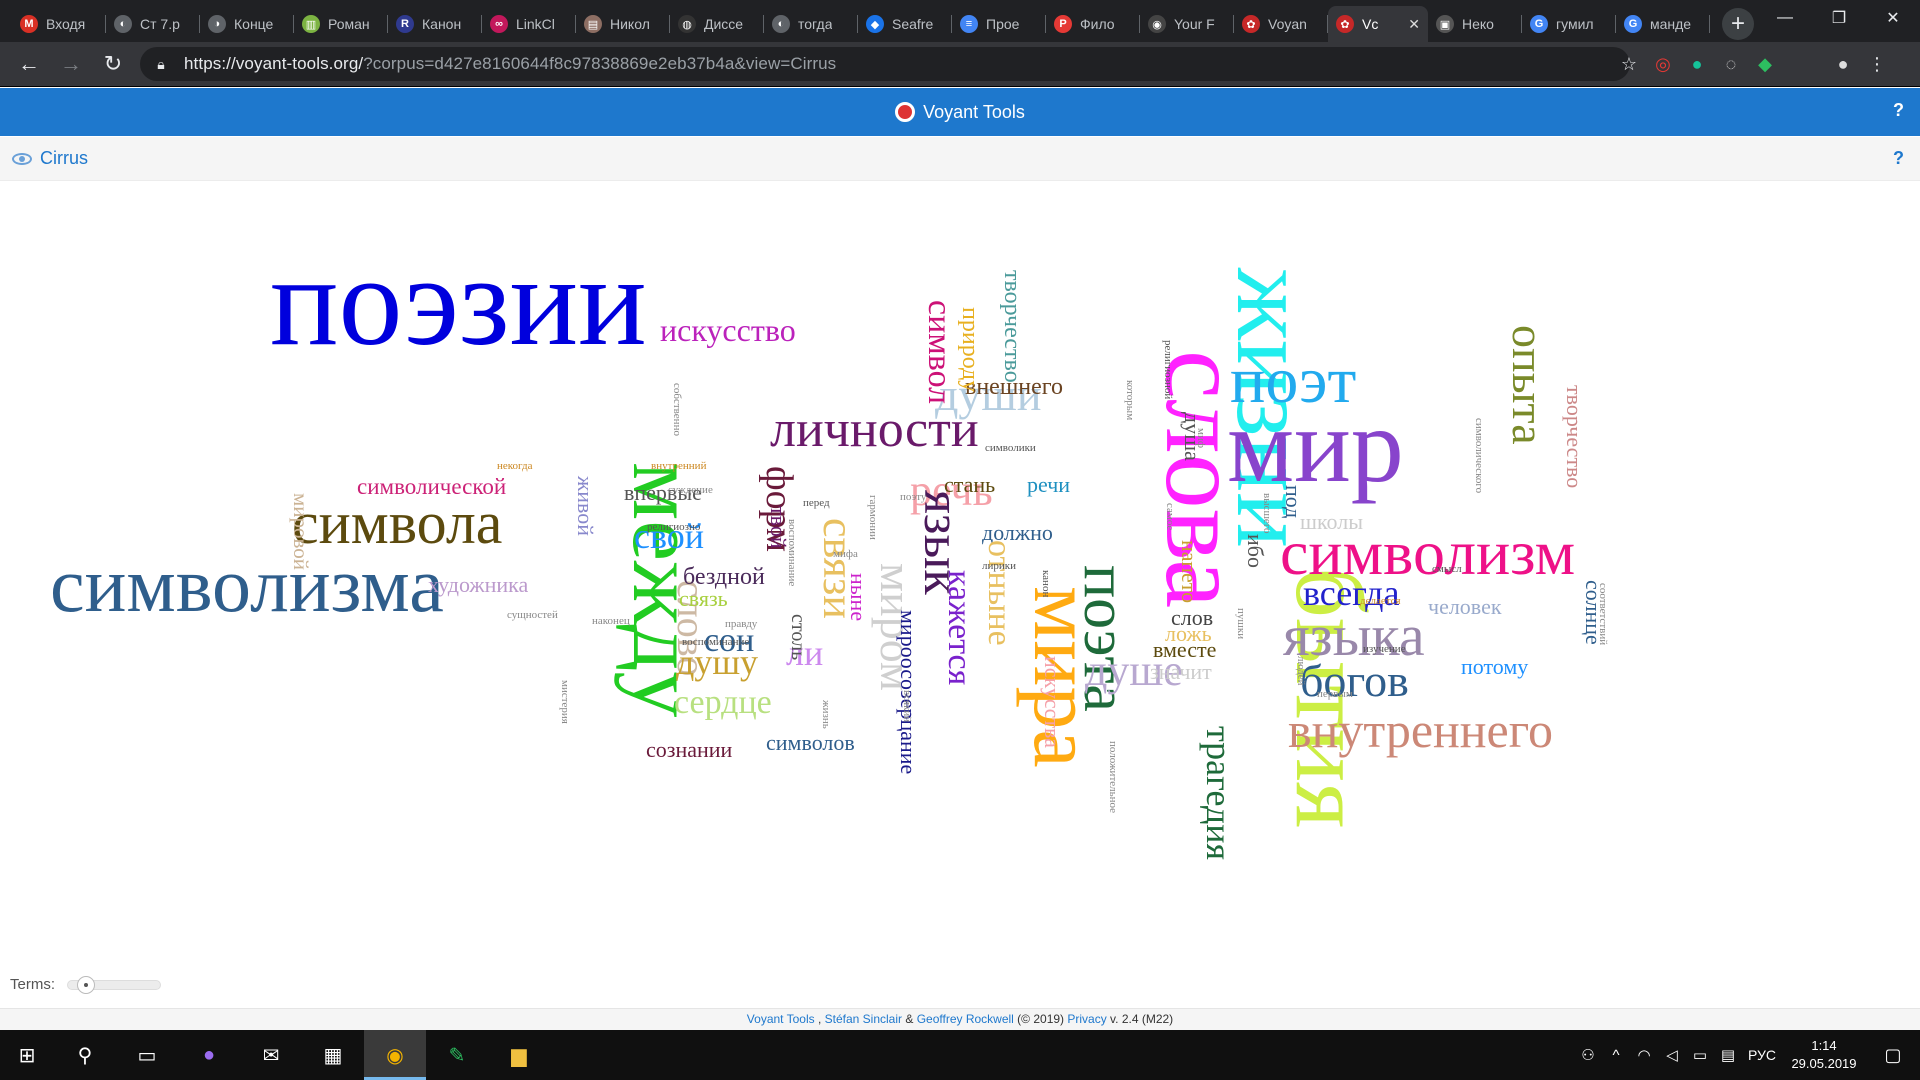 The width and height of the screenshot is (1920, 1080). I want to click on cloud-term: художника, so click(478, 584).